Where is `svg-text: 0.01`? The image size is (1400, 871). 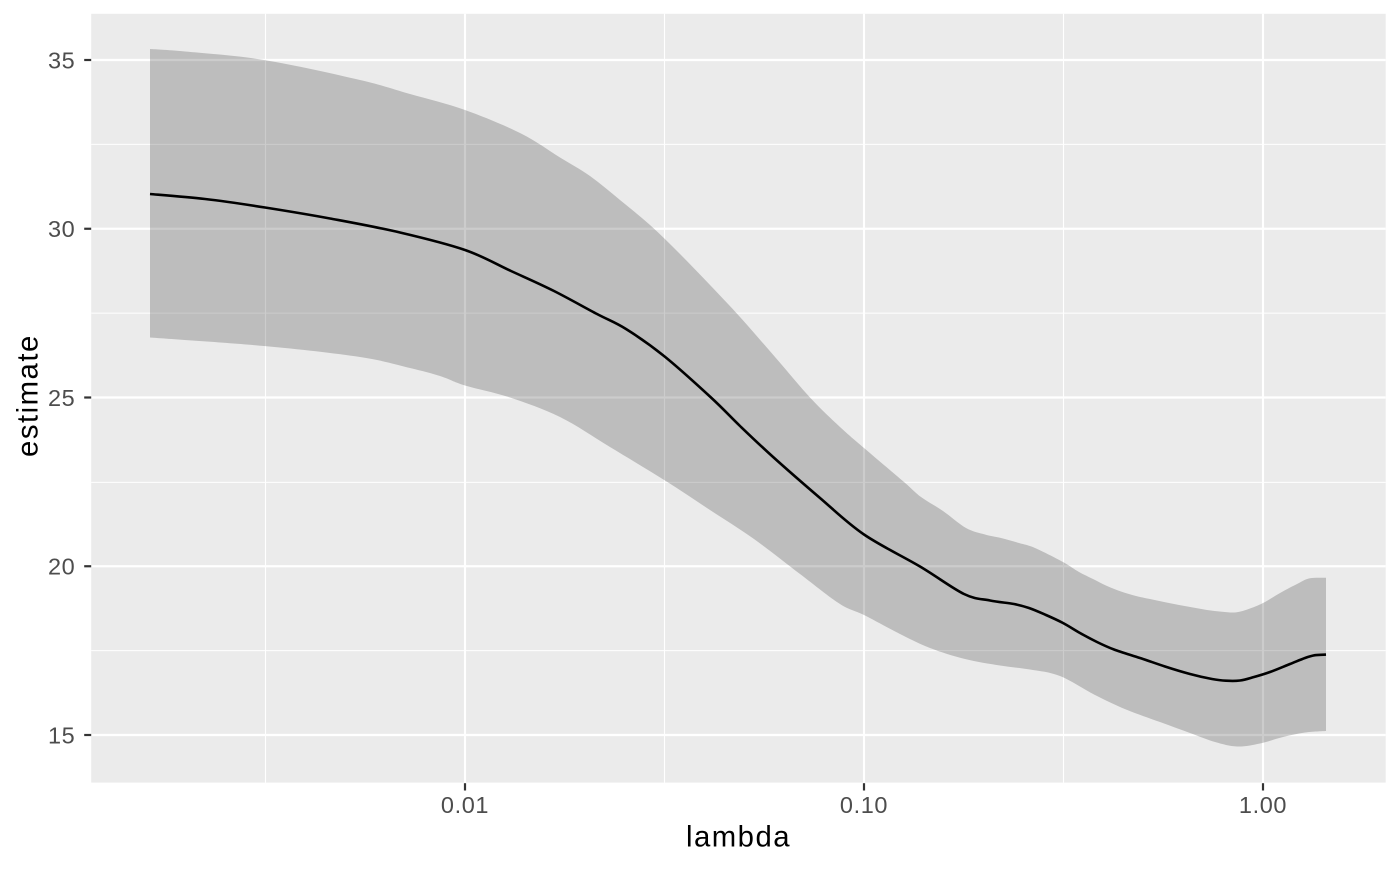
svg-text: 0.01 is located at coordinates (465, 805).